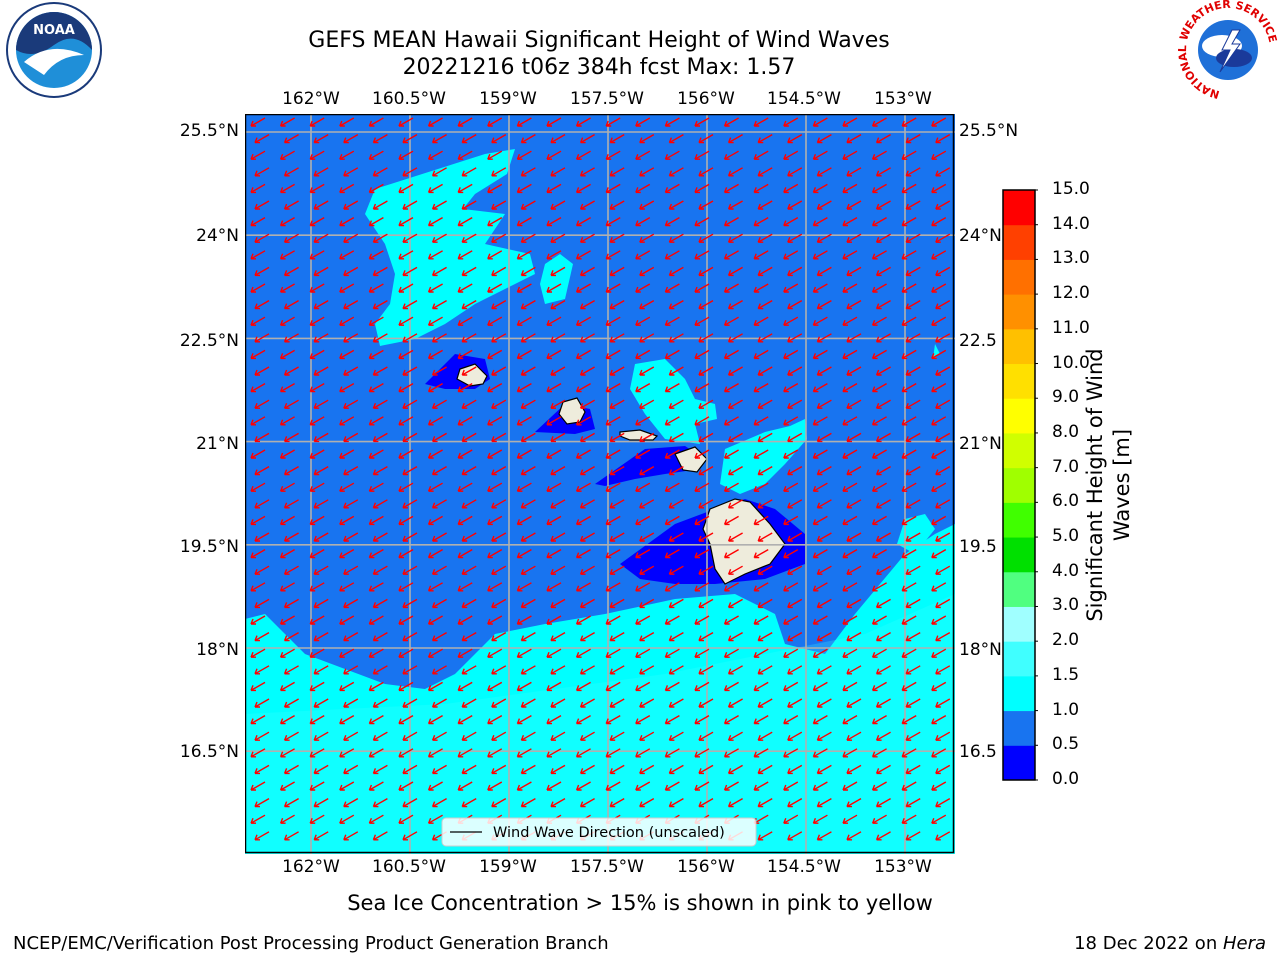 This screenshot has height=960, width=1280. I want to click on lon-label: 162°W, so click(311, 867).